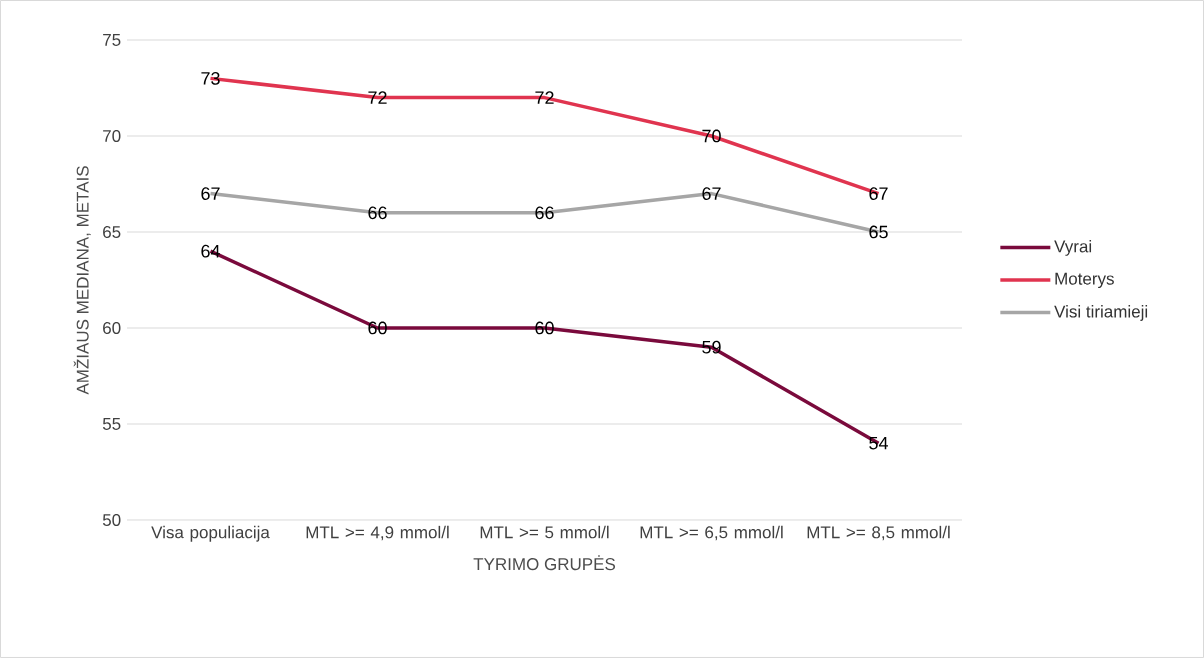  Describe the element at coordinates (878, 443) in the screenshot. I see `data-label: 54` at that location.